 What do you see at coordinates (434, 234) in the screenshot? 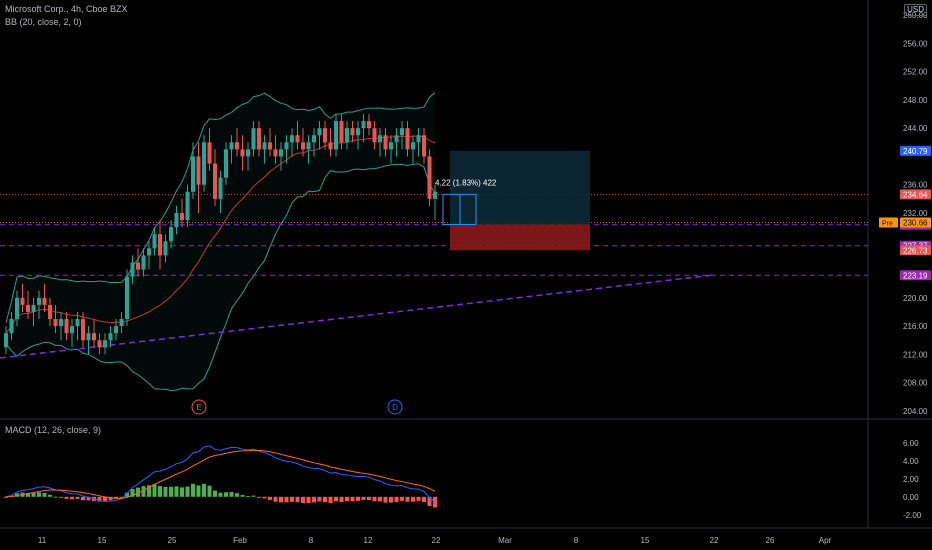
I see `horizontal-levels` at bounding box center [434, 234].